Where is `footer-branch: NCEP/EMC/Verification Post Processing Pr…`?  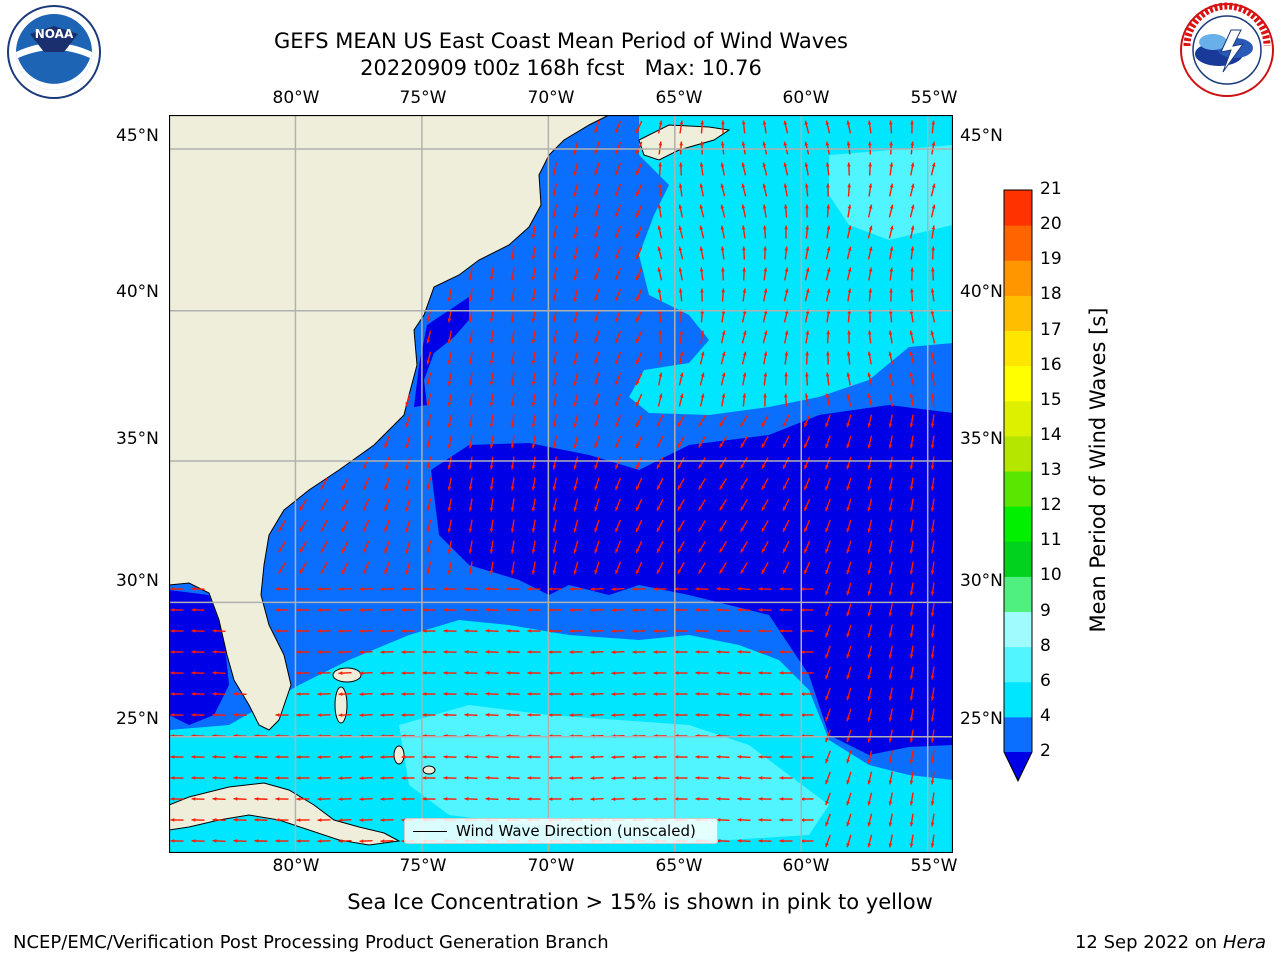 footer-branch: NCEP/EMC/Verification Post Processing Pr… is located at coordinates (311, 942).